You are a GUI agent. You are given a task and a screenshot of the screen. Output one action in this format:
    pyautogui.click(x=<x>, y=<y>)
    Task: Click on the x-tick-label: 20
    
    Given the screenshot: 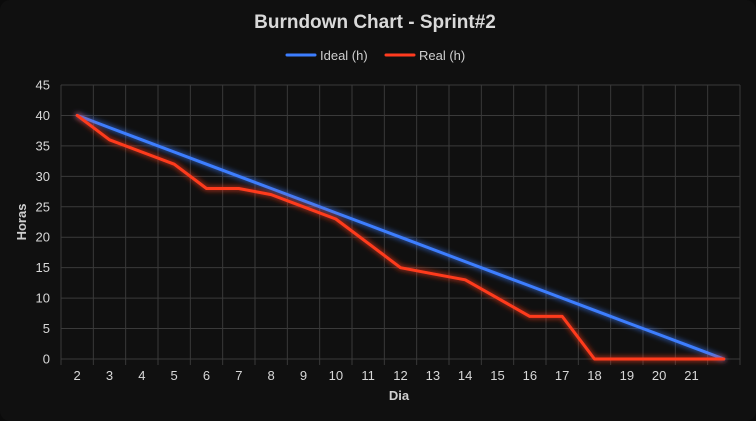 What is the action you would take?
    pyautogui.click(x=659, y=375)
    